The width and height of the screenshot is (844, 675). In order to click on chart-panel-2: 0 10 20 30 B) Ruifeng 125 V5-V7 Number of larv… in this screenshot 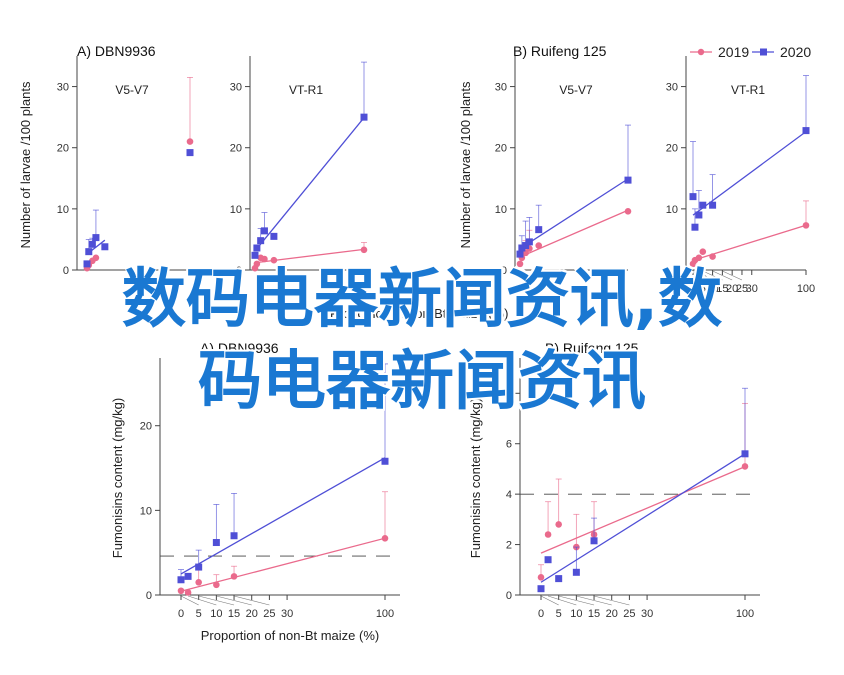, I will do `click(545, 160)`.